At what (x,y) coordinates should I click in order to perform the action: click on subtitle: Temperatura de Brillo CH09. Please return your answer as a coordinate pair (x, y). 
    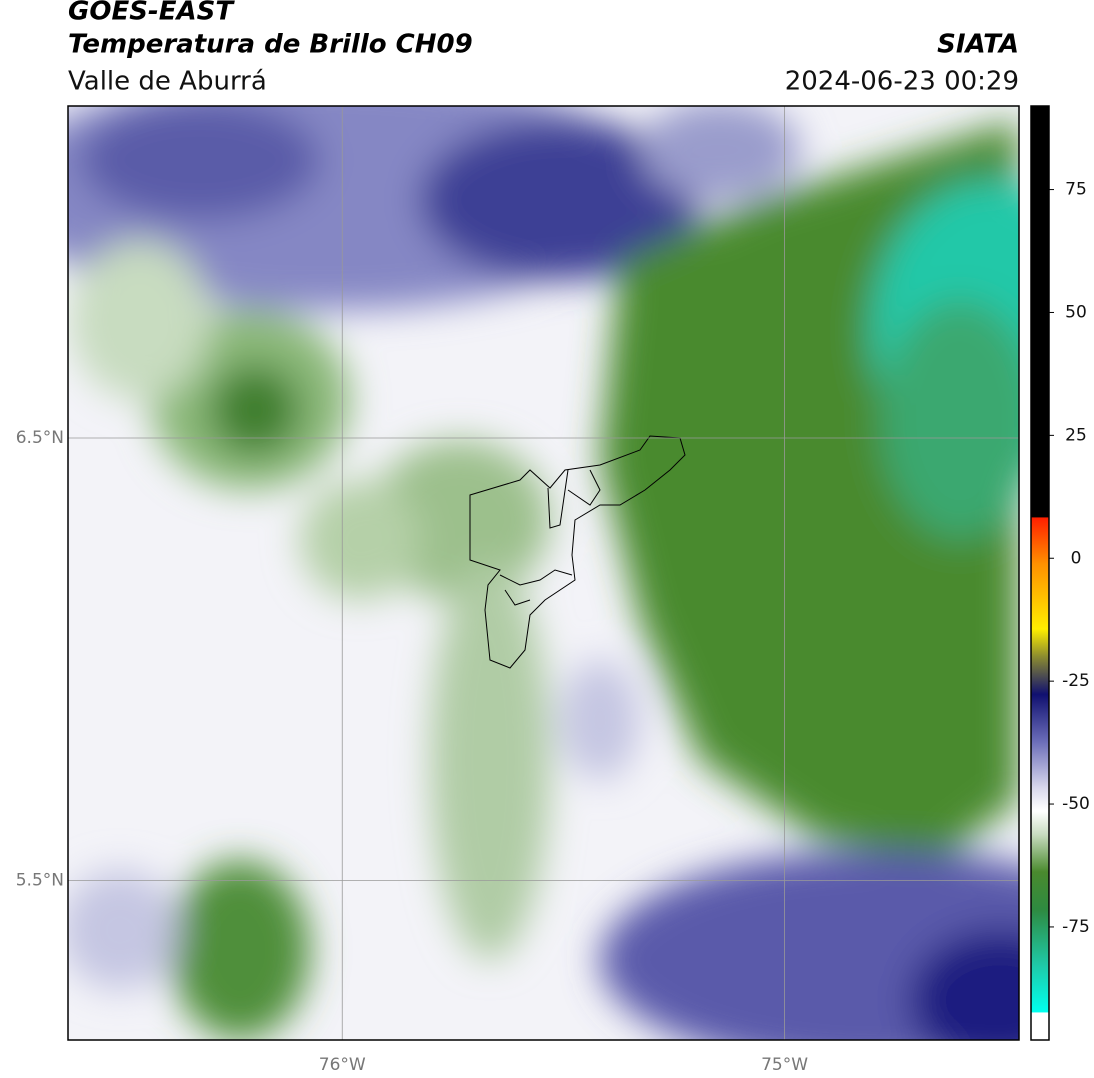
    Looking at the image, I should click on (270, 45).